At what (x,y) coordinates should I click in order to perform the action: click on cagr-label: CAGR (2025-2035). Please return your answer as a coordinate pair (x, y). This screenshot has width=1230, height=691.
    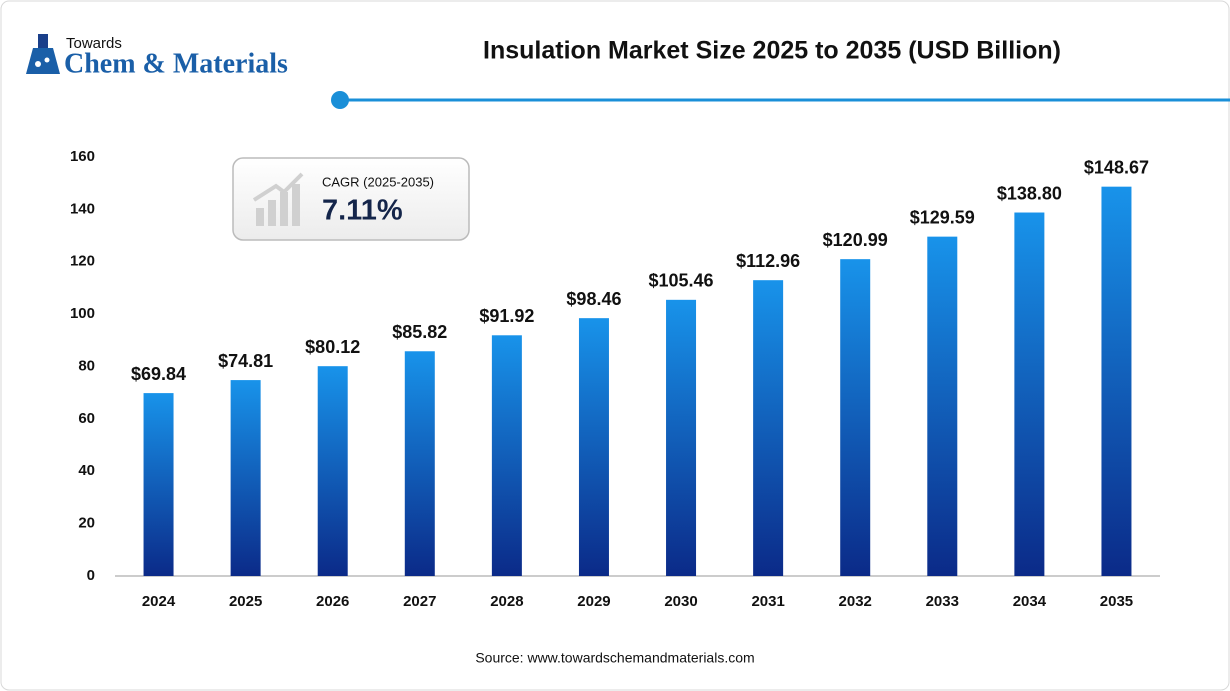
    Looking at the image, I should click on (378, 181).